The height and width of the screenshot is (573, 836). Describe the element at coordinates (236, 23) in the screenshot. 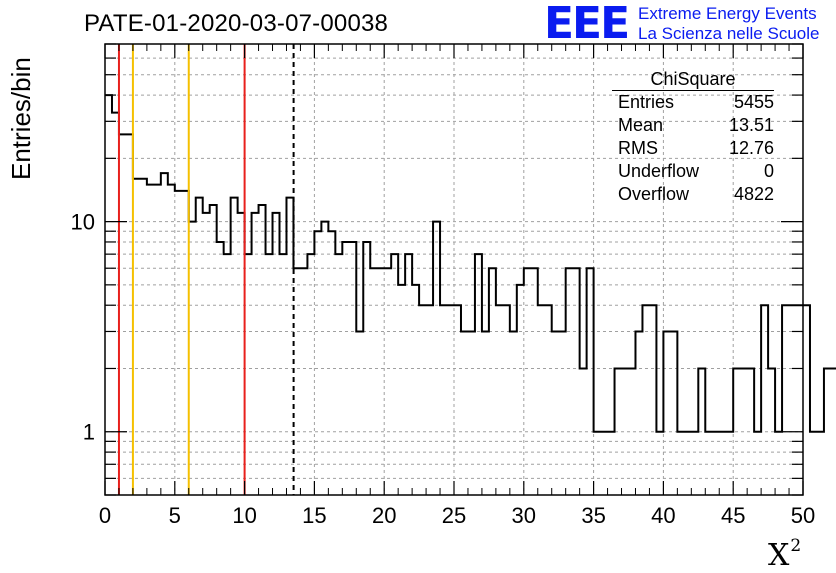

I see `plot-title: PATE-01-2020-03-07-00038` at that location.